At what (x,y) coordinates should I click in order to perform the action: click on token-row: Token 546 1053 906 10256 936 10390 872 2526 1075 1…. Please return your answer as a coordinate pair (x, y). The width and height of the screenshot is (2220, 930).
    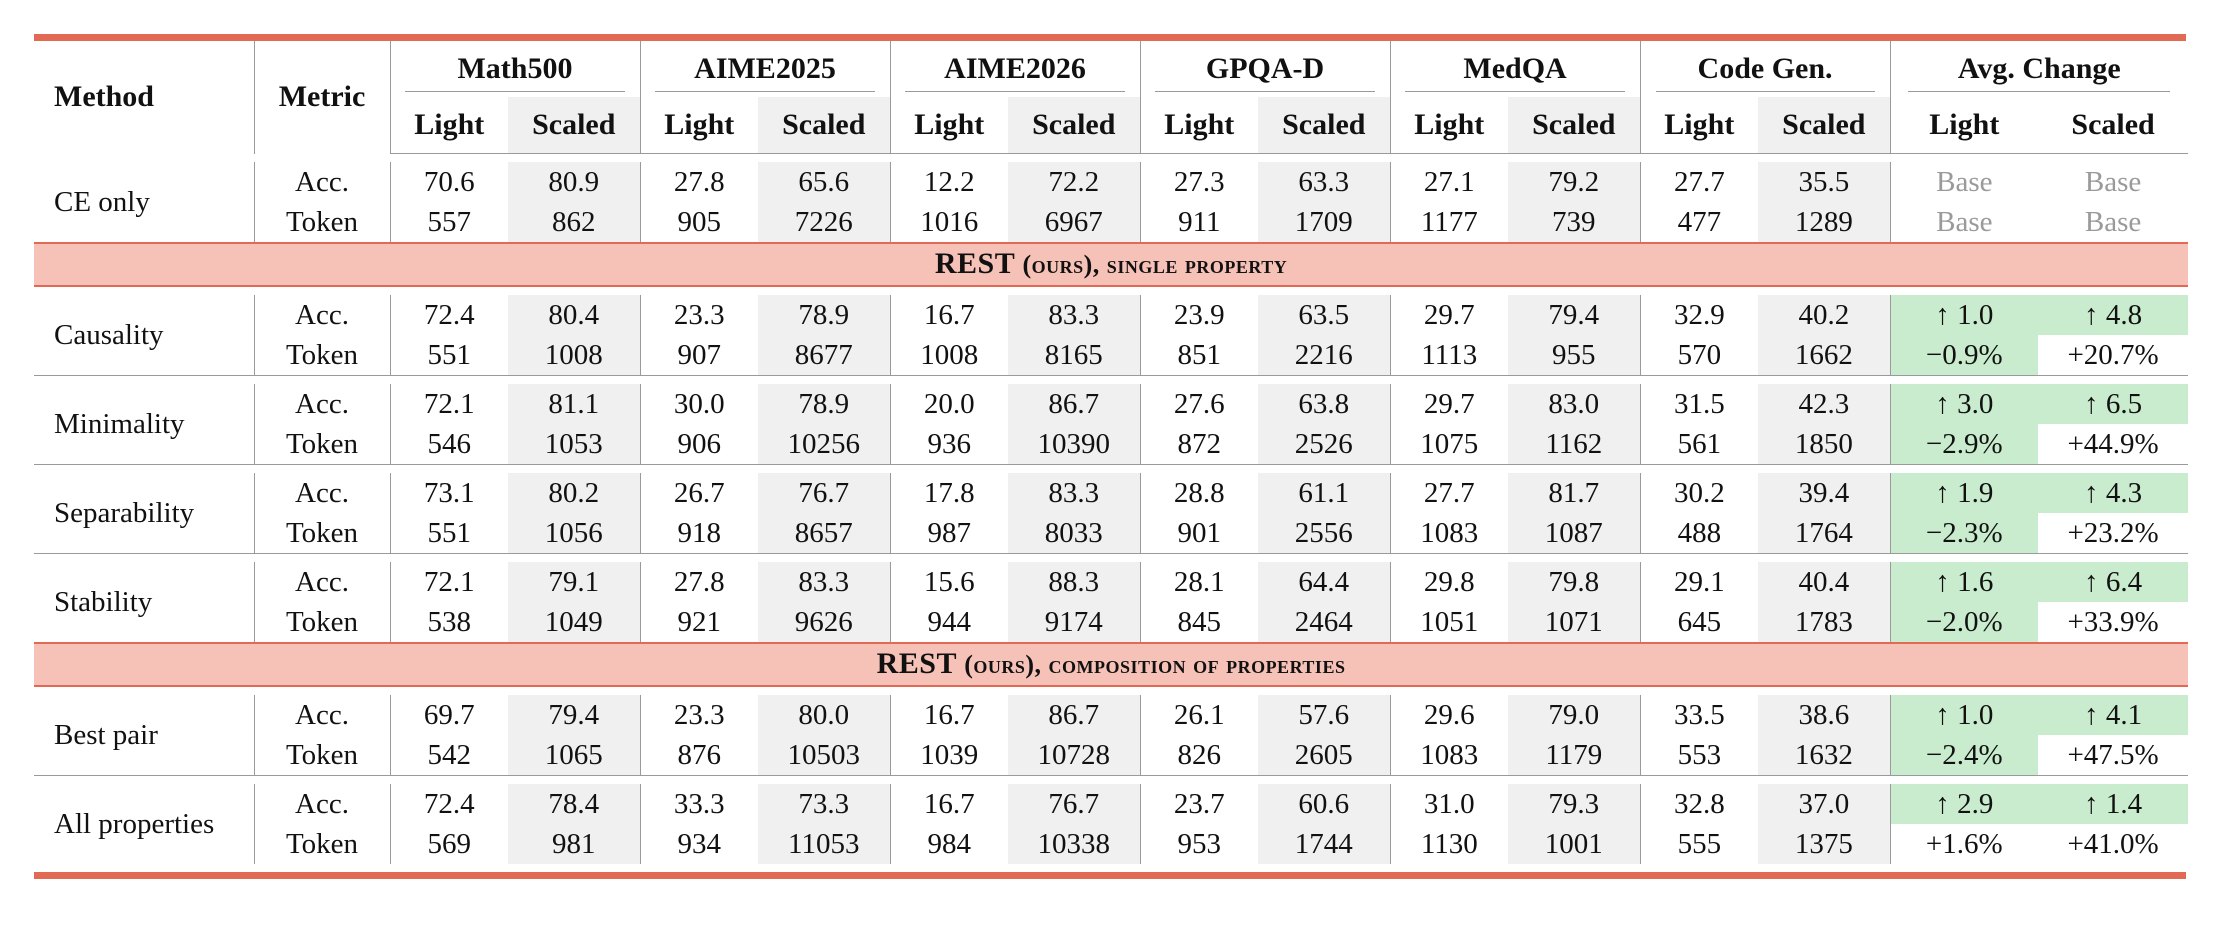
    Looking at the image, I should click on (1111, 444).